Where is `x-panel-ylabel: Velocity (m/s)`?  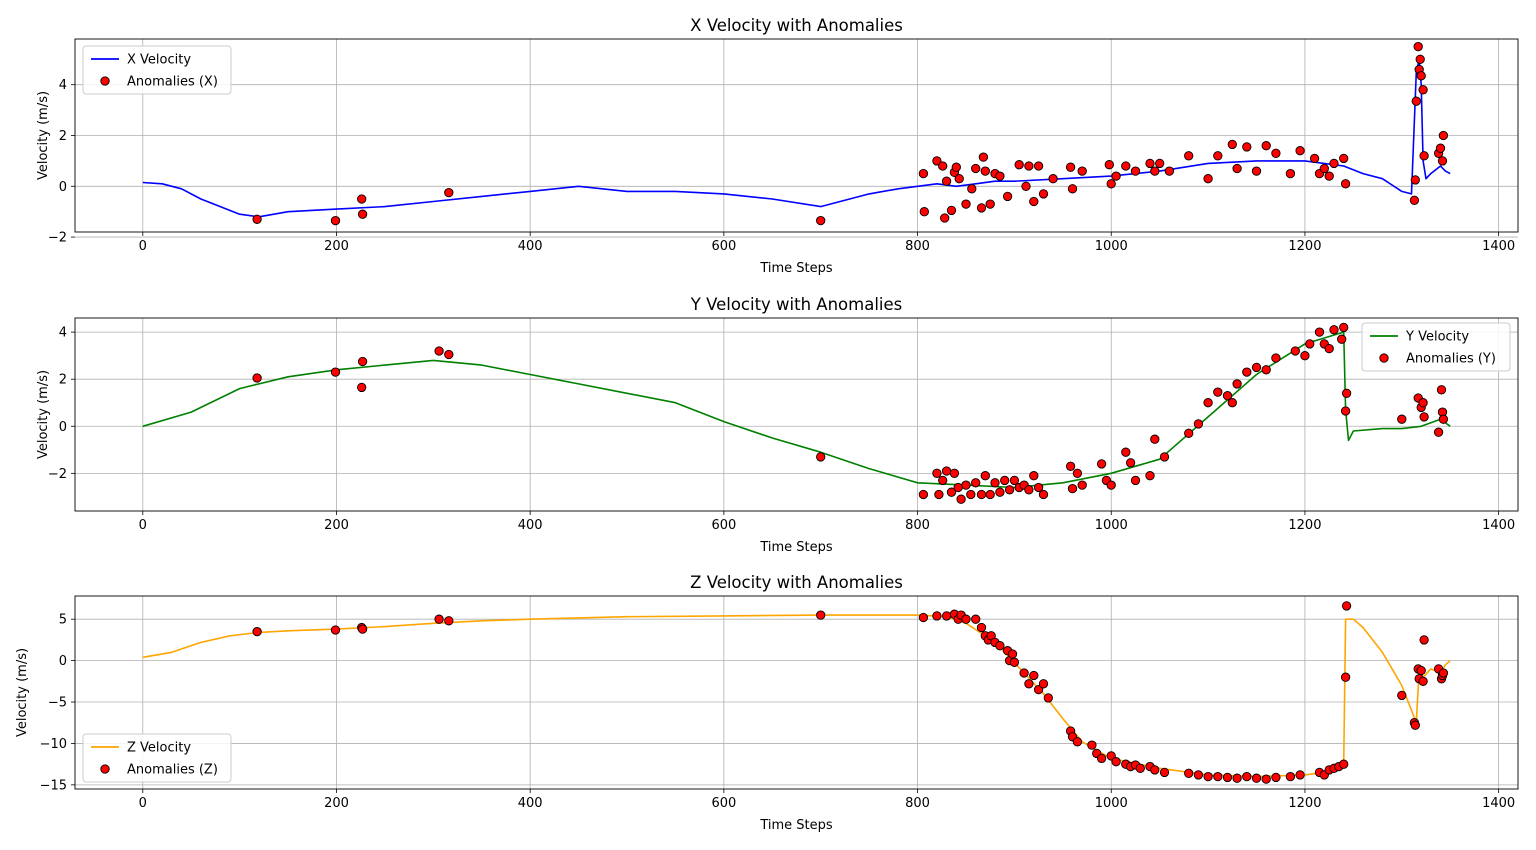 x-panel-ylabel: Velocity (m/s) is located at coordinates (43, 135).